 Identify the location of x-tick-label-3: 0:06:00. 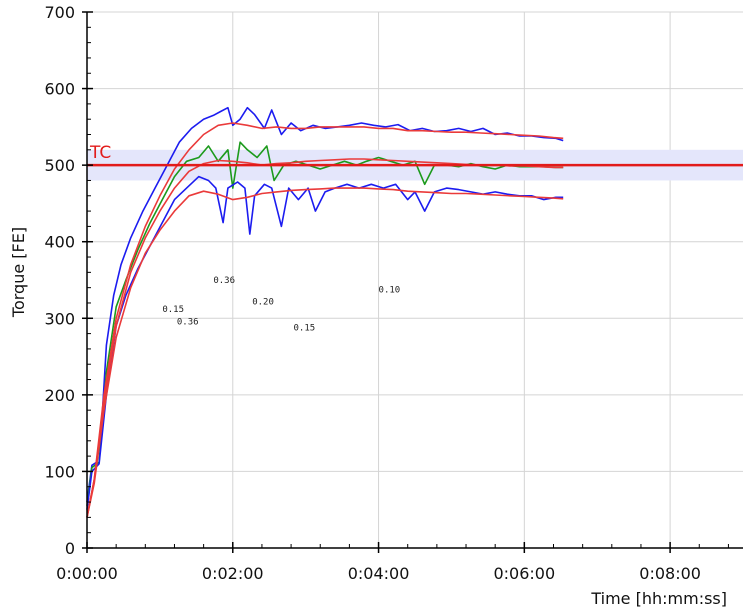
(524, 573).